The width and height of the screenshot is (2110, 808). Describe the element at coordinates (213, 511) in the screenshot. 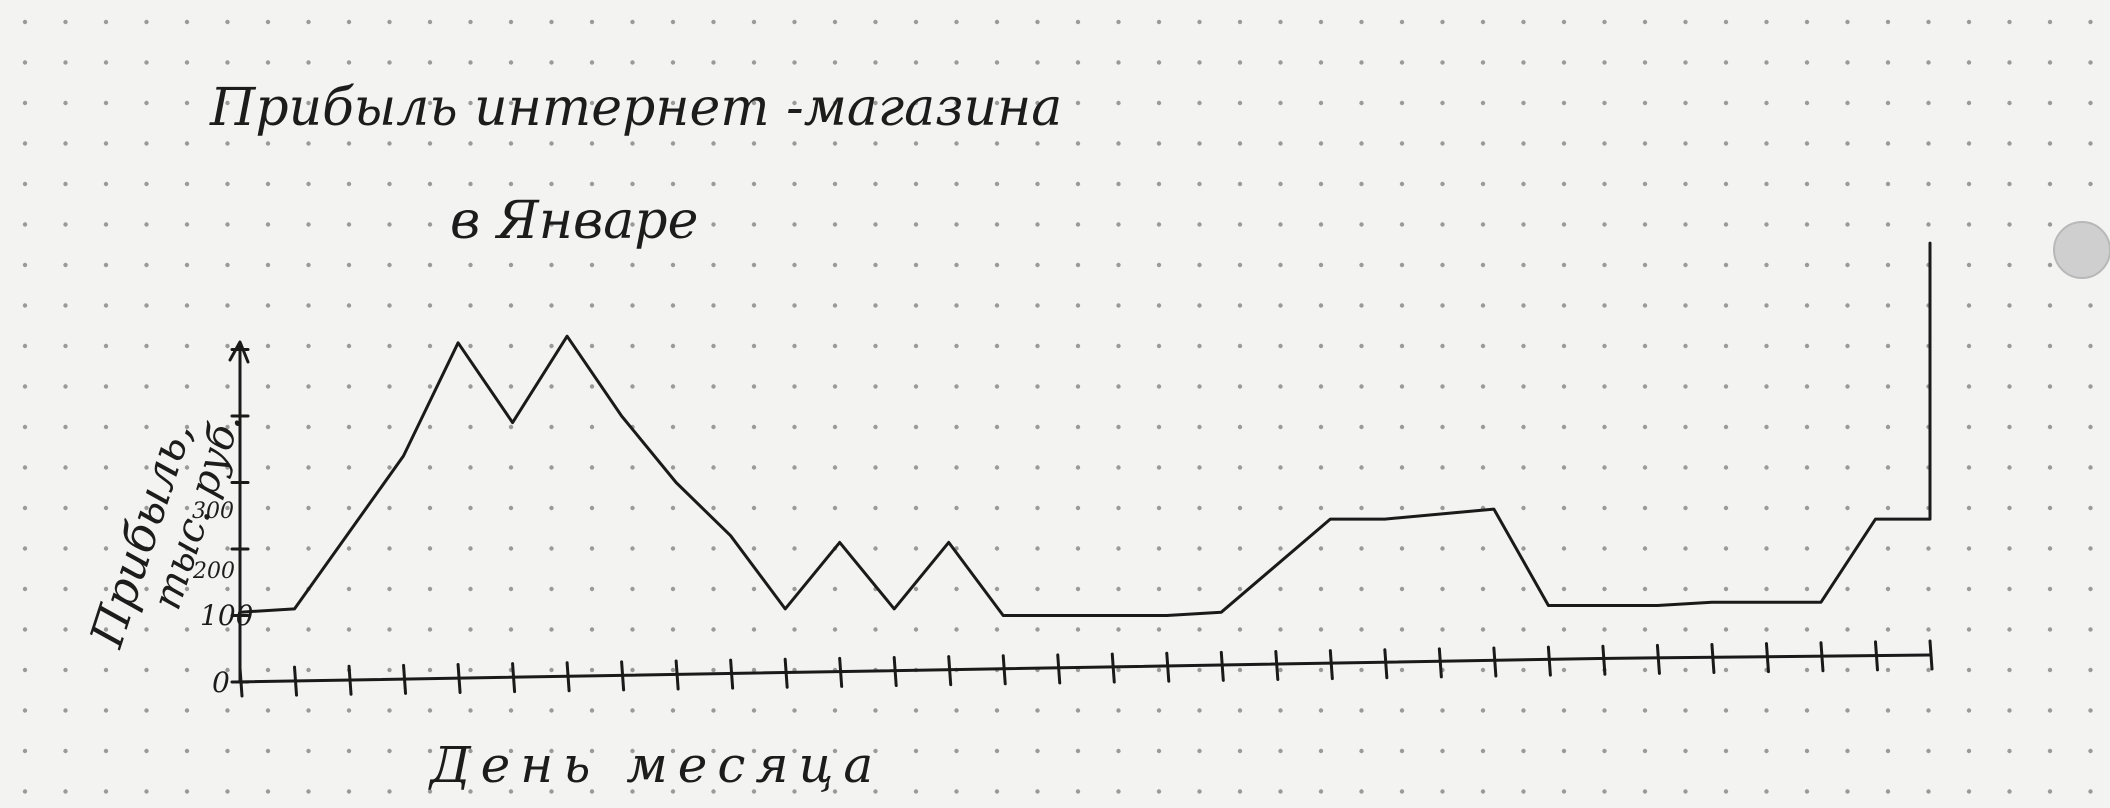

I see `y-tick-label-300: 300` at that location.